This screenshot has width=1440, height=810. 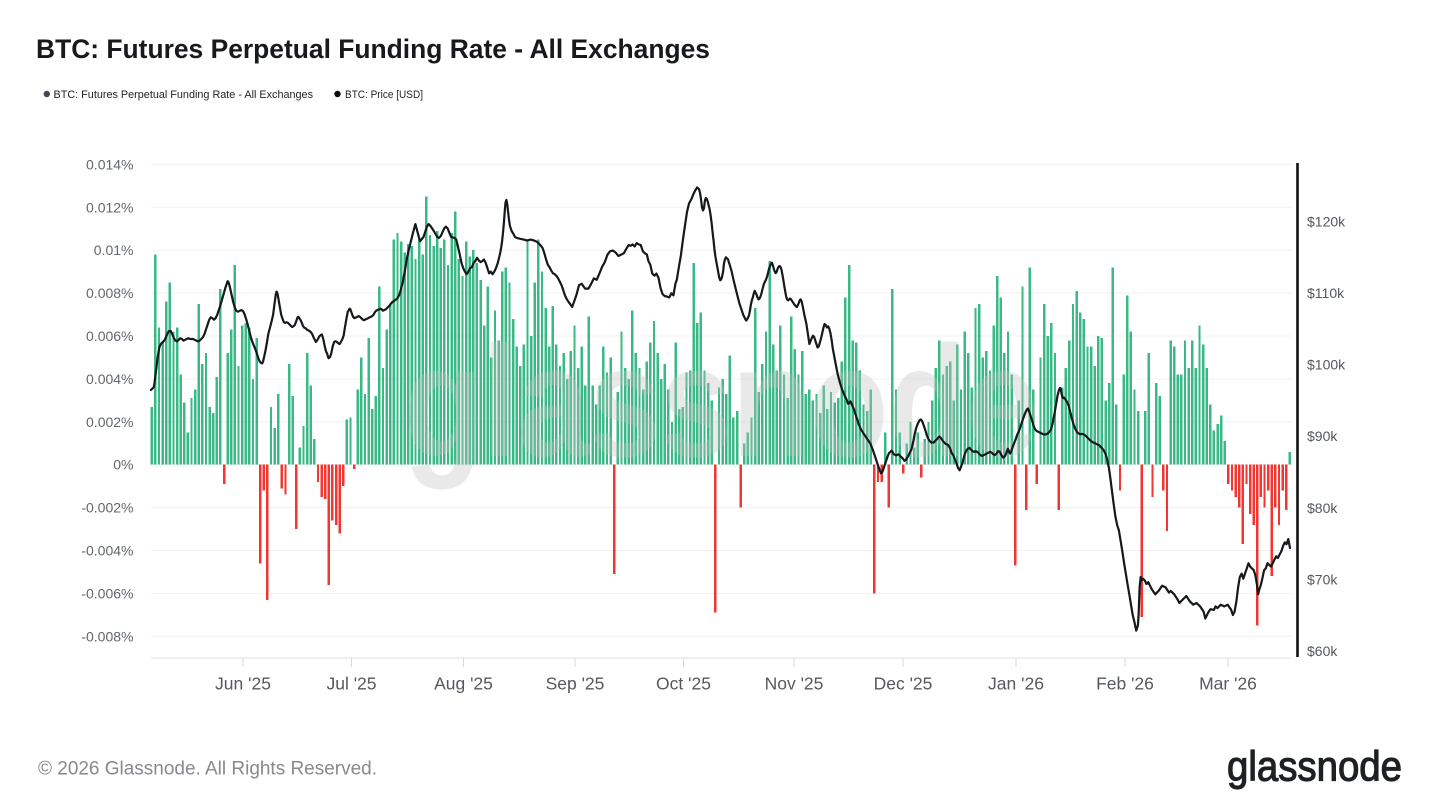 What do you see at coordinates (109, 422) in the screenshot?
I see `svg-text: 0.002%` at bounding box center [109, 422].